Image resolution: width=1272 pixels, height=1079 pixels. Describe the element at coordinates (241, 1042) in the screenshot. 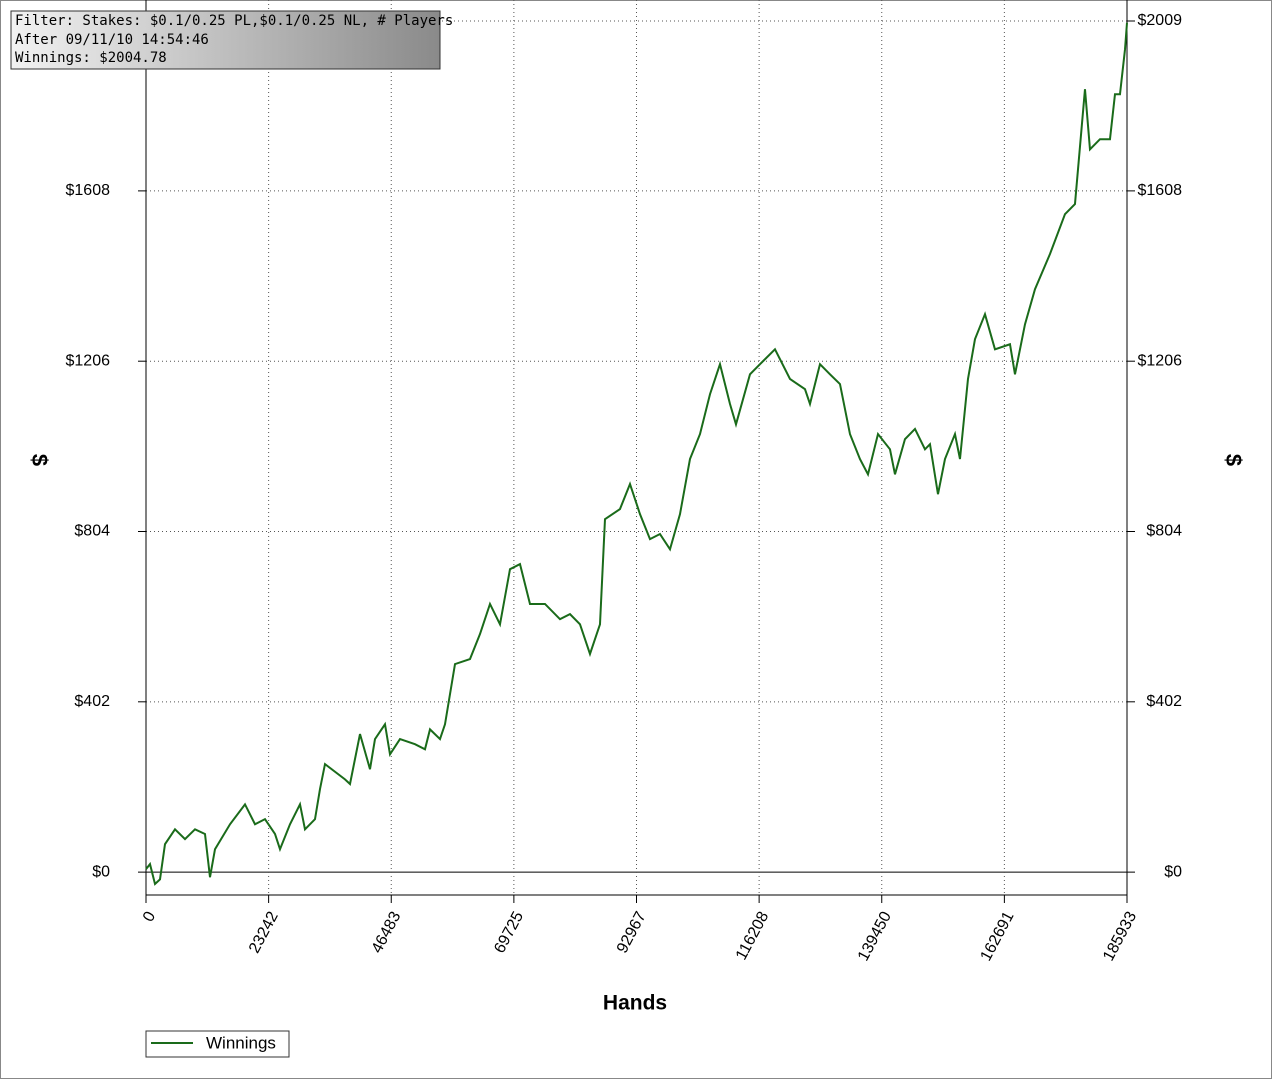

I see `legend-label: Winnings` at that location.